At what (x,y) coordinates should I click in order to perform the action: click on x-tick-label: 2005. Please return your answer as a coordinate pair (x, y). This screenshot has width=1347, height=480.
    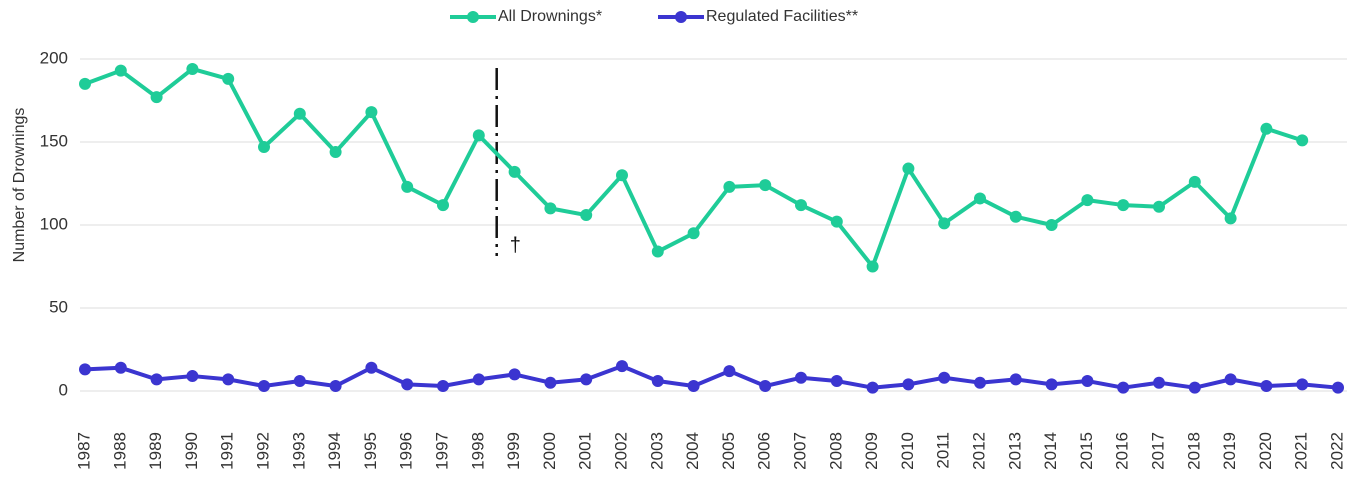
    Looking at the image, I should click on (728, 451).